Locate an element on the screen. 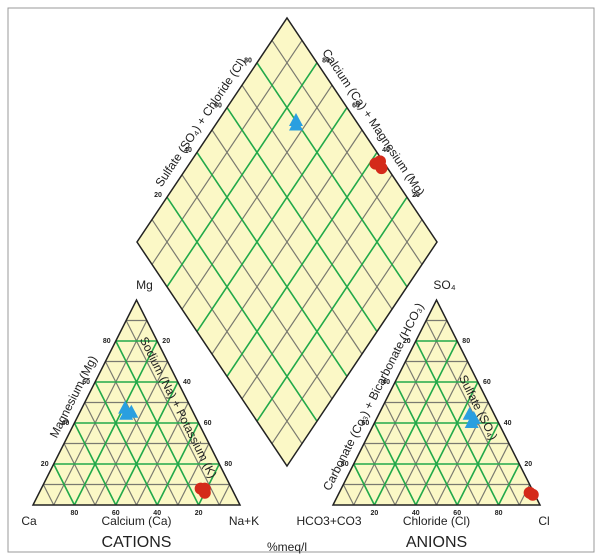 This screenshot has height=560, width=602. corner-label: Na+K is located at coordinates (244, 521).